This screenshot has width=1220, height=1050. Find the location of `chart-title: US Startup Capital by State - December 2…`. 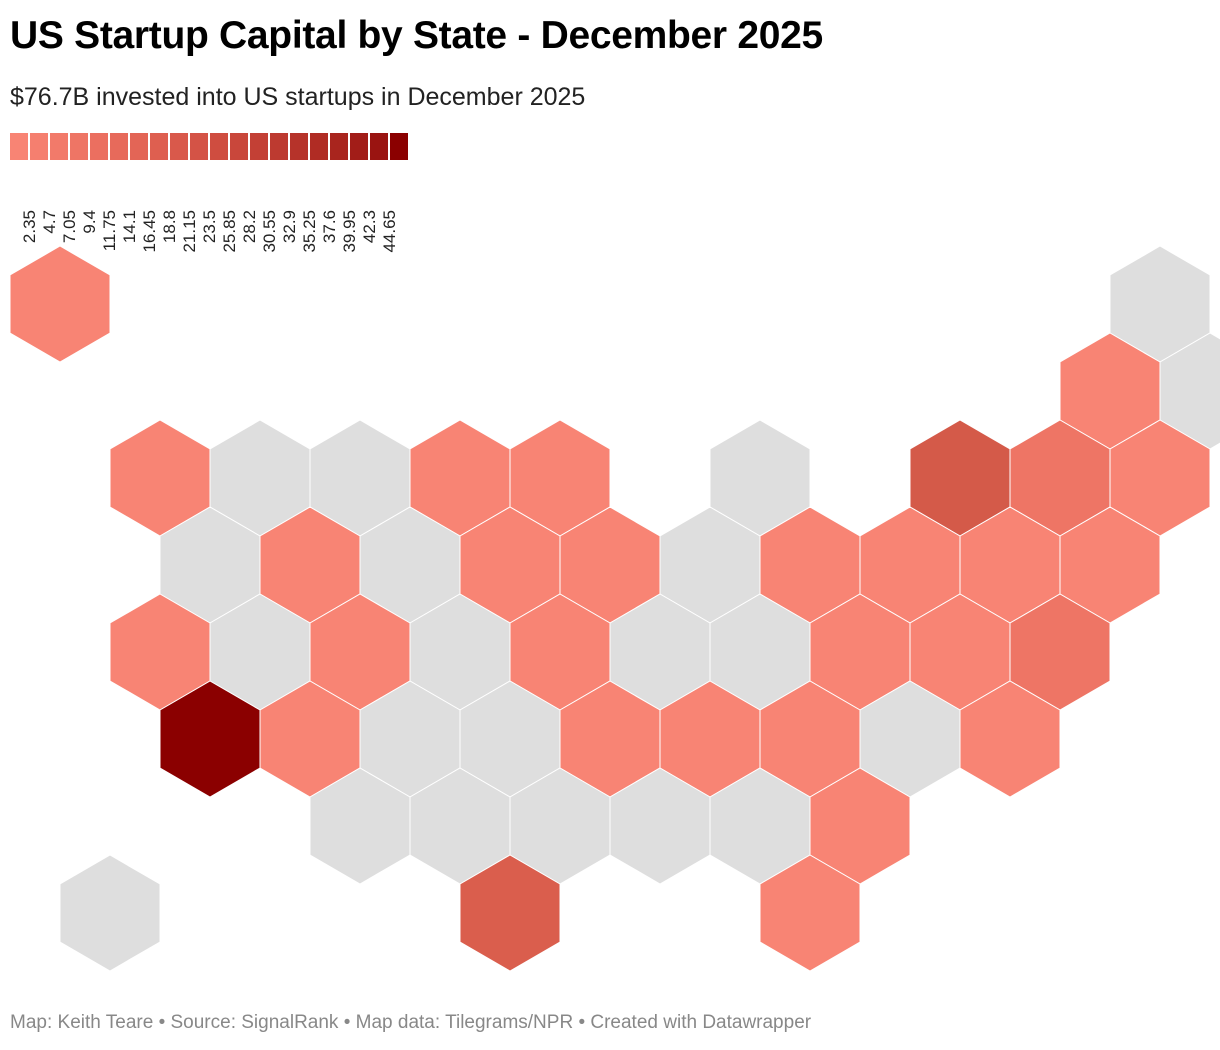

chart-title: US Startup Capital by State - December 2… is located at coordinates (416, 35).